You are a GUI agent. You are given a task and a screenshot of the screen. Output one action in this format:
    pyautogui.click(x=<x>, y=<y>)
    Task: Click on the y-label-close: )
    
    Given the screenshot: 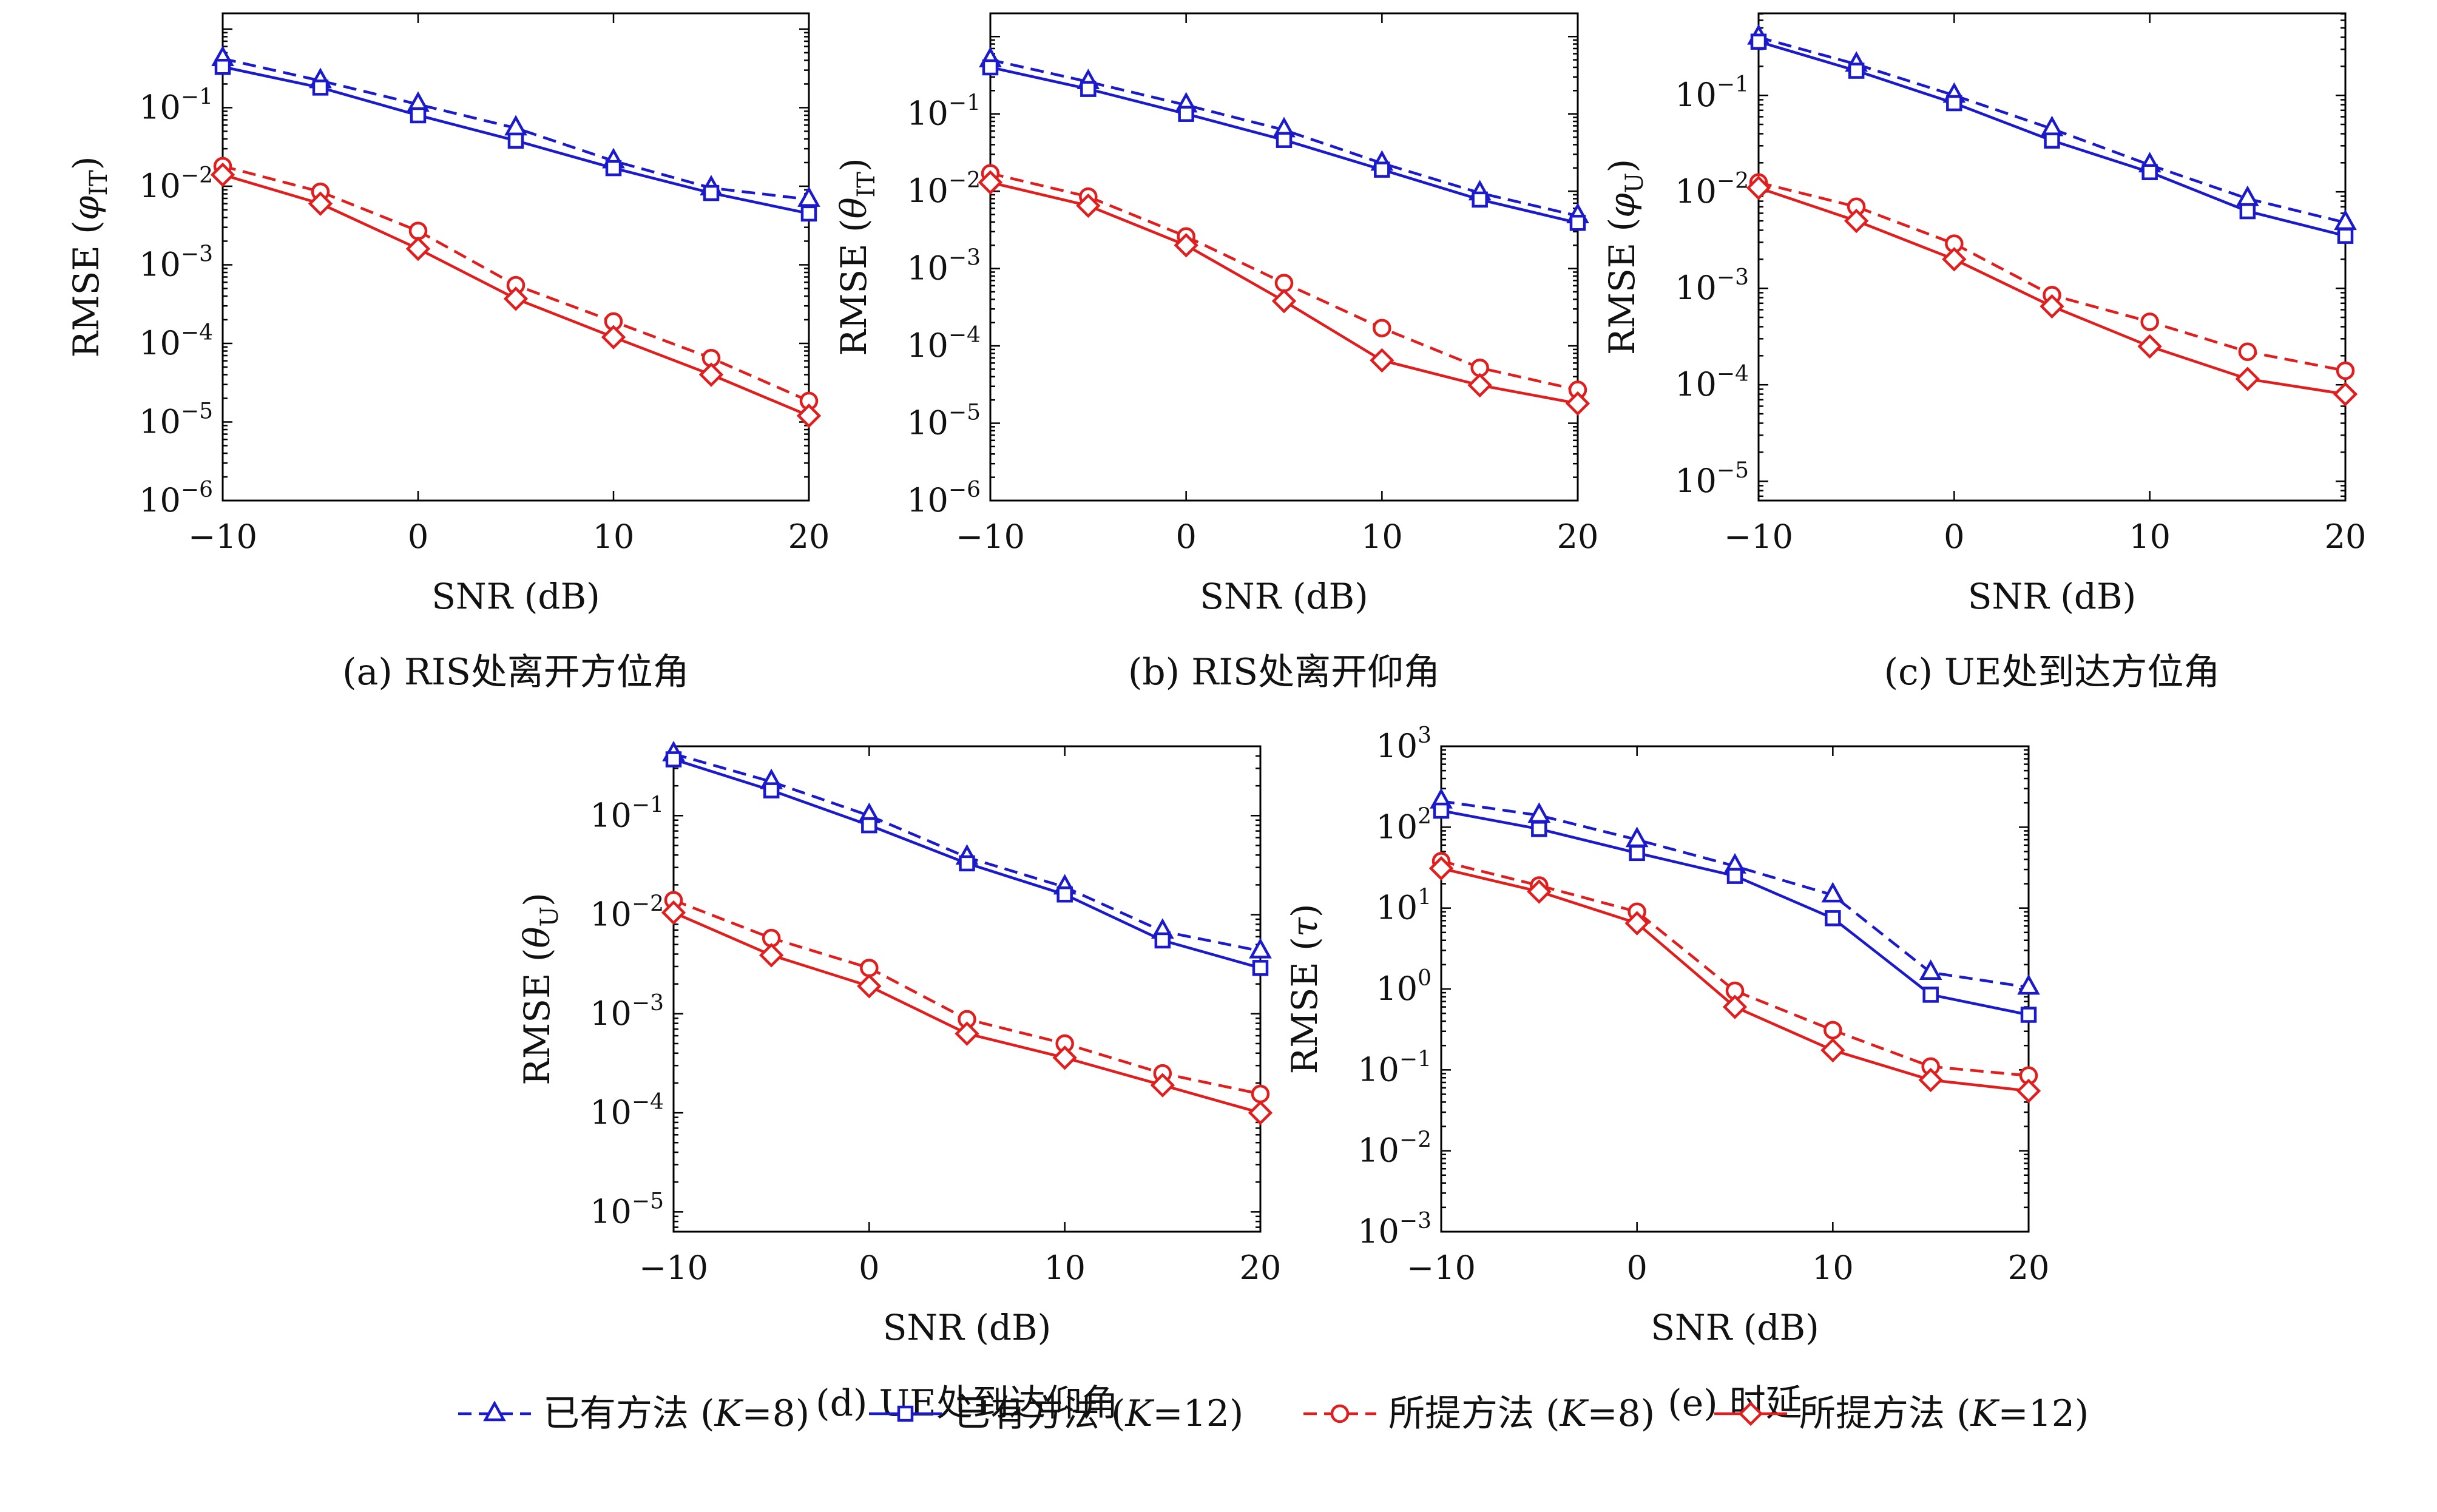 What is the action you would take?
    pyautogui.click(x=86, y=164)
    